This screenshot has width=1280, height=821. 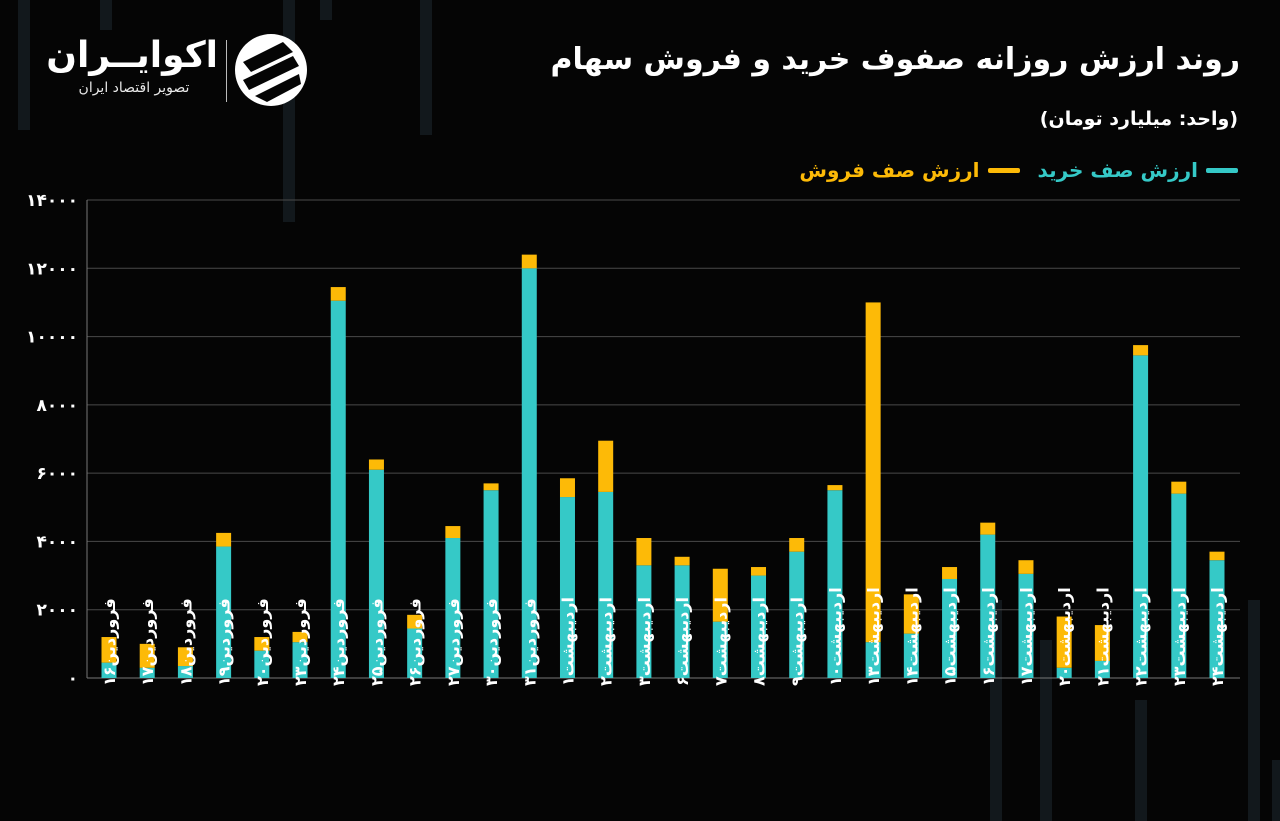 I want to click on x-tick-label: اردیبهشت۱۷, so click(x=1026, y=636).